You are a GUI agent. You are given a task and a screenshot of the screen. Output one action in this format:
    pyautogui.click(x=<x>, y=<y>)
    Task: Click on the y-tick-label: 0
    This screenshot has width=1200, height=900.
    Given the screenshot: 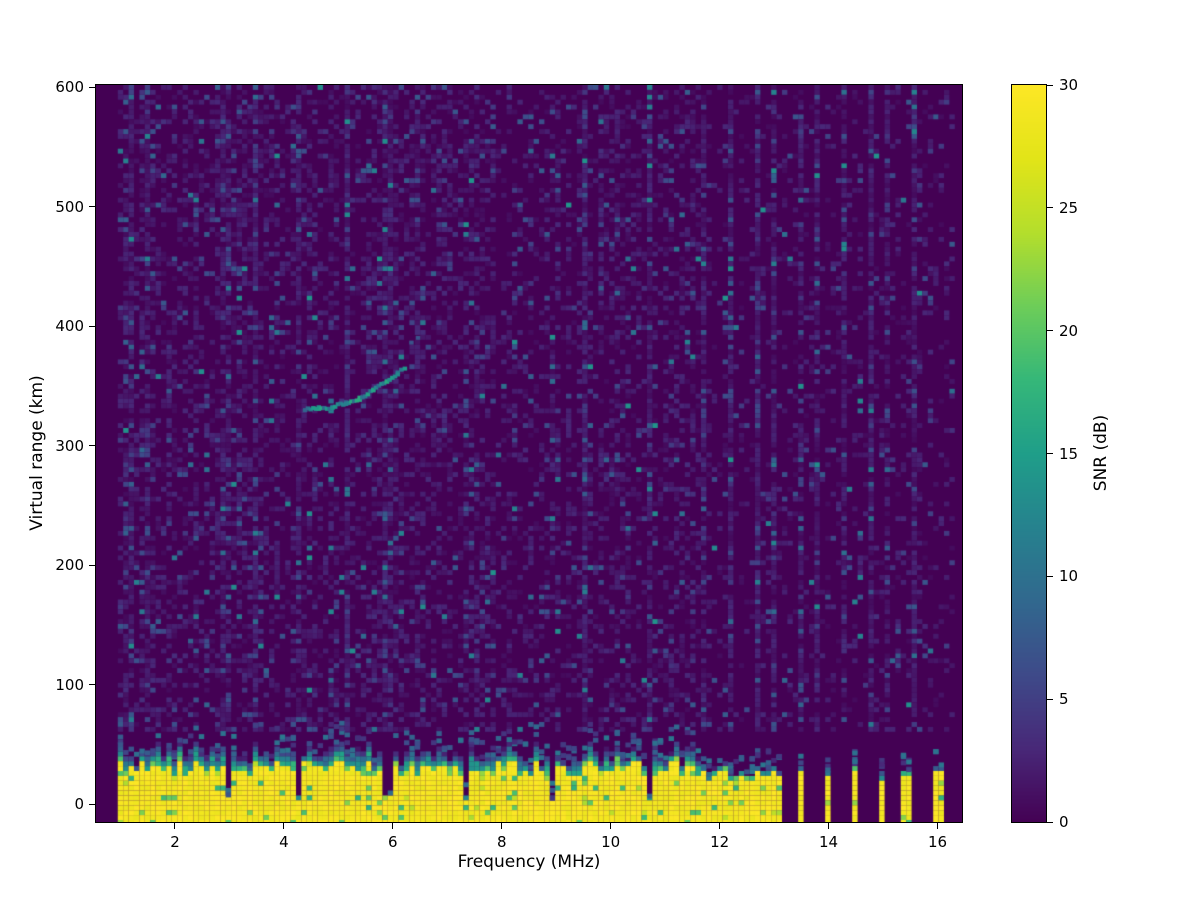 What is the action you would take?
    pyautogui.click(x=79, y=804)
    